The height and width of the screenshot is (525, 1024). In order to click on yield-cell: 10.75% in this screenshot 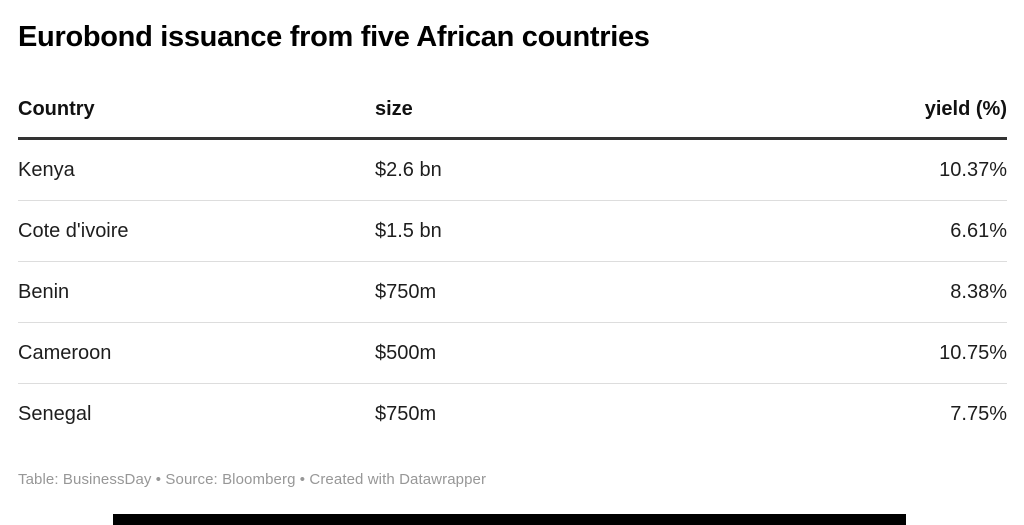, I will do `click(881, 353)`.